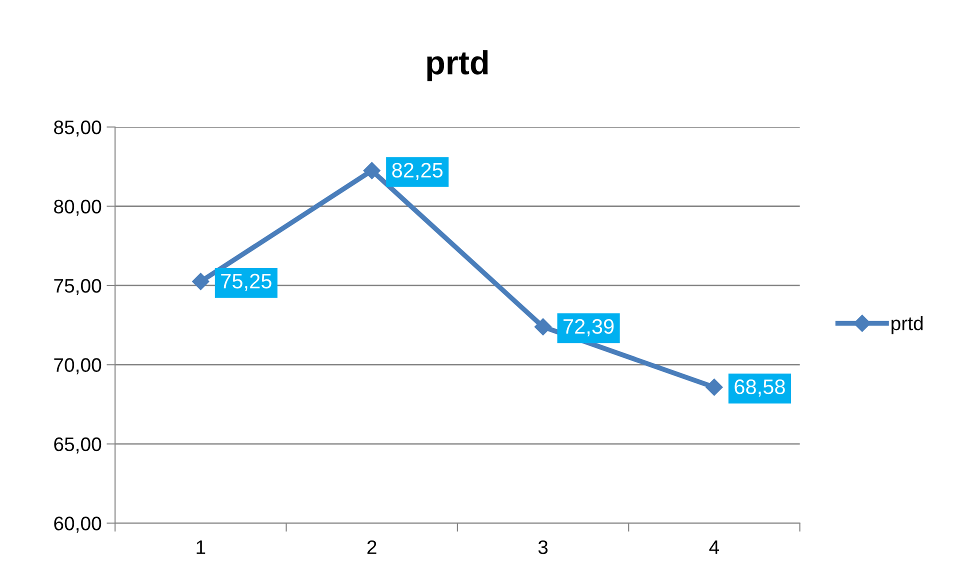  Describe the element at coordinates (457, 66) in the screenshot. I see `chart-title: prtd` at that location.